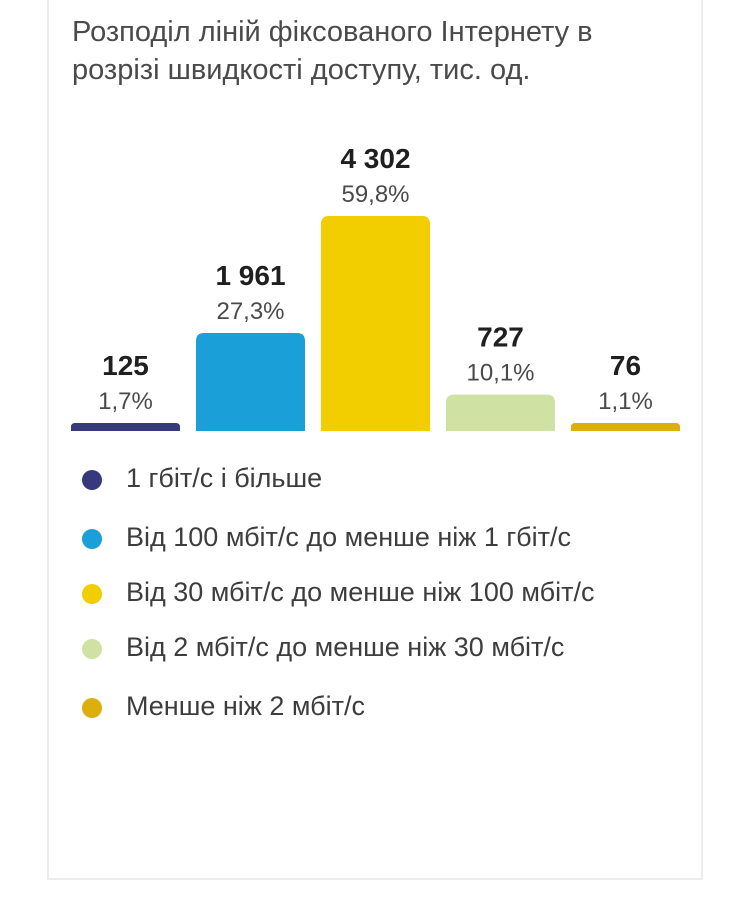 The image size is (750, 916). What do you see at coordinates (625, 365) in the screenshot?
I see `value-label-5: 76` at bounding box center [625, 365].